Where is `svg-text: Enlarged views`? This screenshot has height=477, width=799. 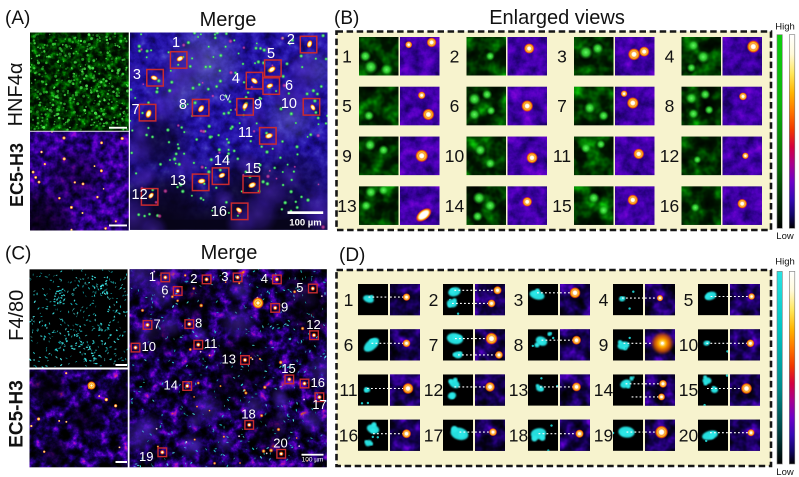
svg-text: Enlarged views is located at coordinates (557, 18).